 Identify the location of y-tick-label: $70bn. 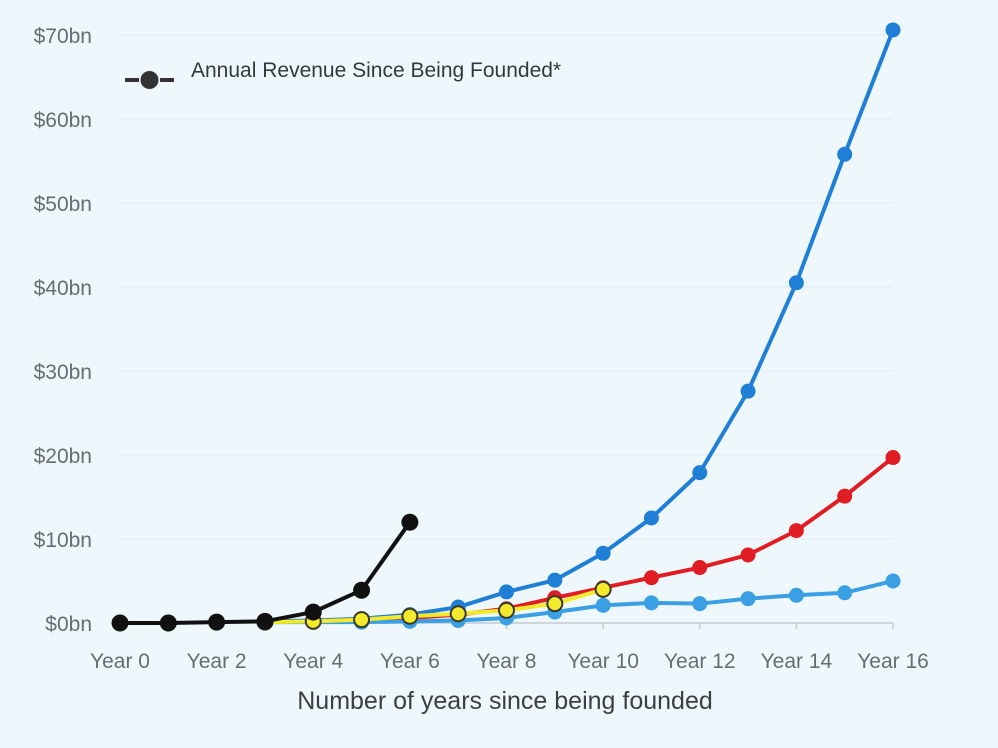
(63, 36).